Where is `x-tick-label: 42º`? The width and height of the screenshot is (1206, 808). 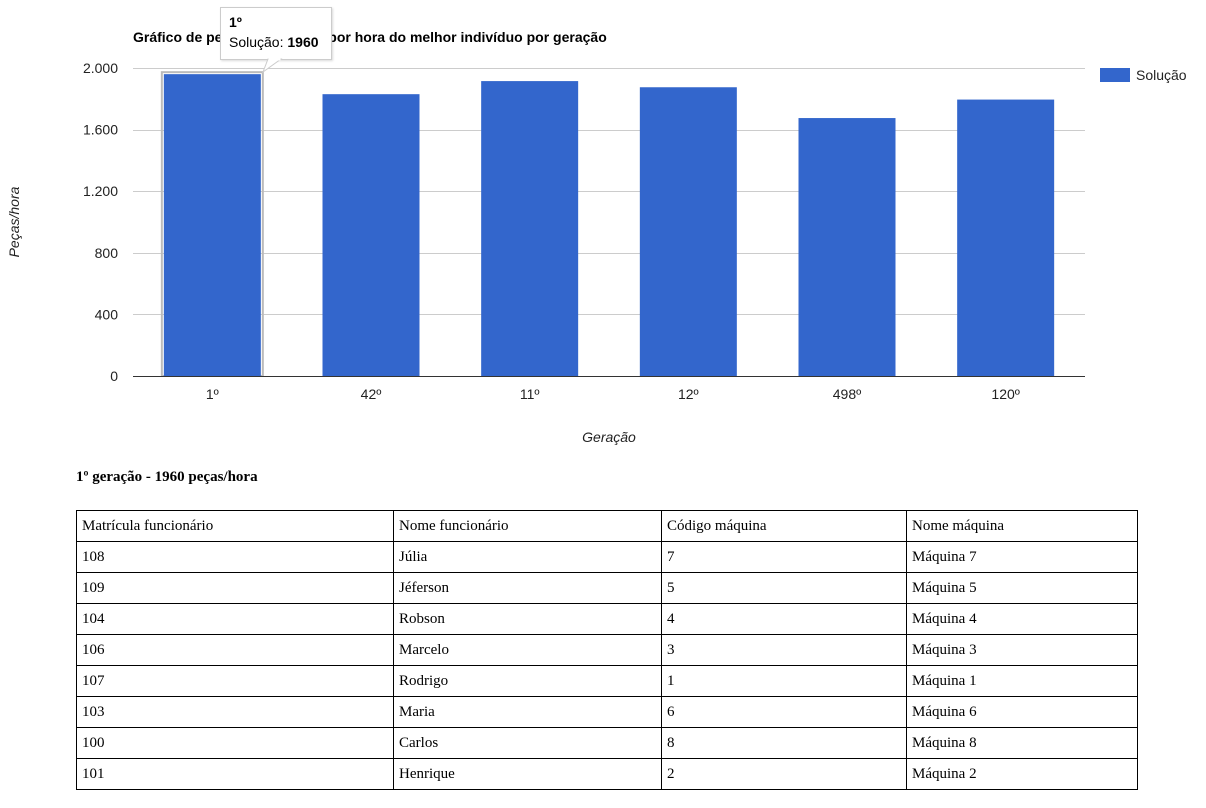 x-tick-label: 42º is located at coordinates (371, 394).